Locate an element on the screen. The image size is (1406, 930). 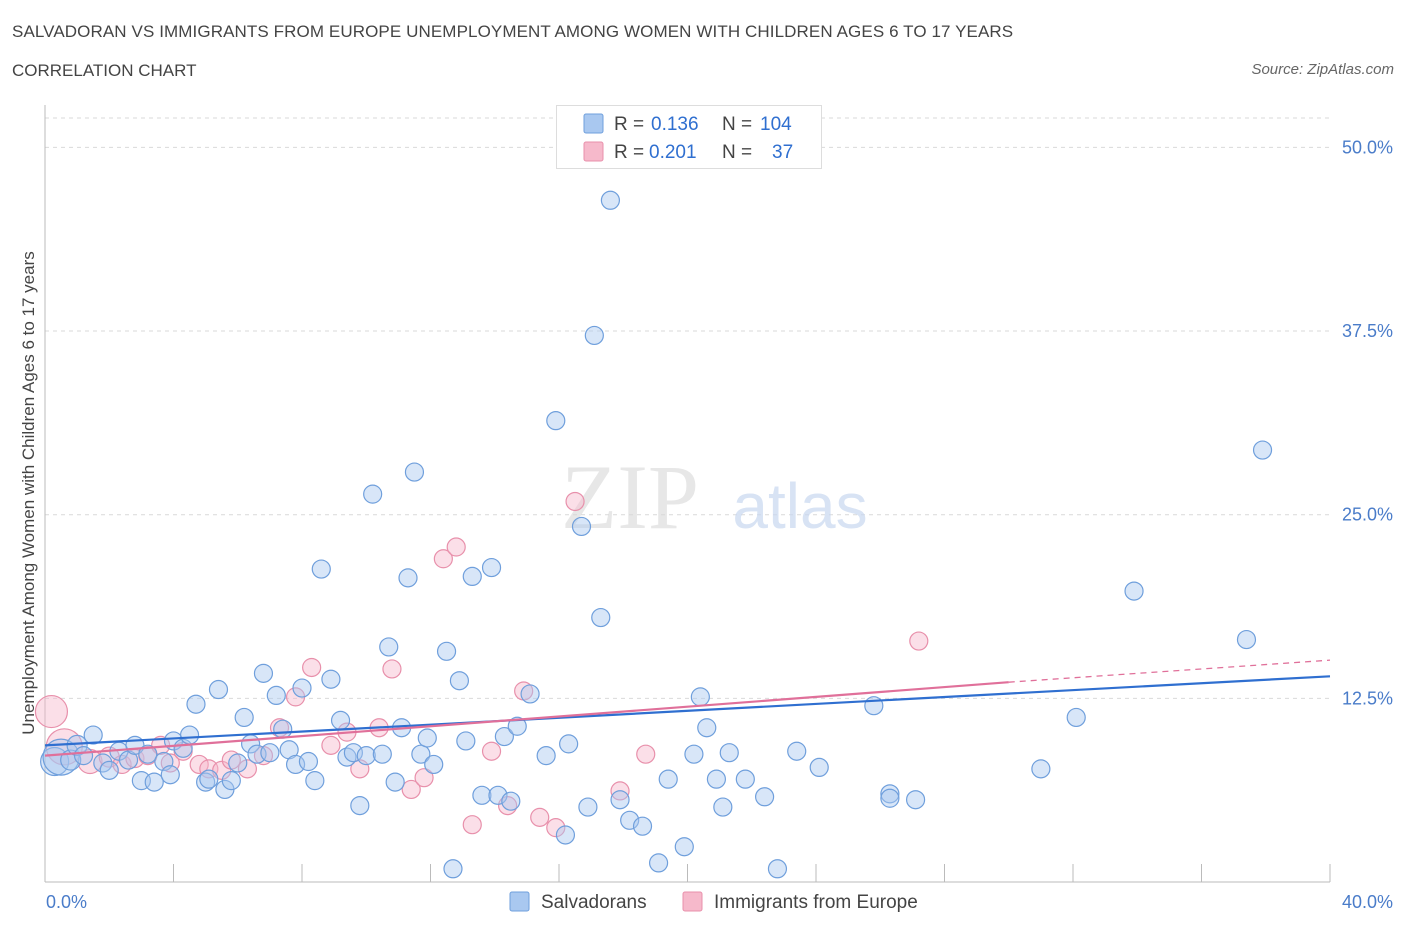
legend-r-label: R = is located at coordinates (629, 124).